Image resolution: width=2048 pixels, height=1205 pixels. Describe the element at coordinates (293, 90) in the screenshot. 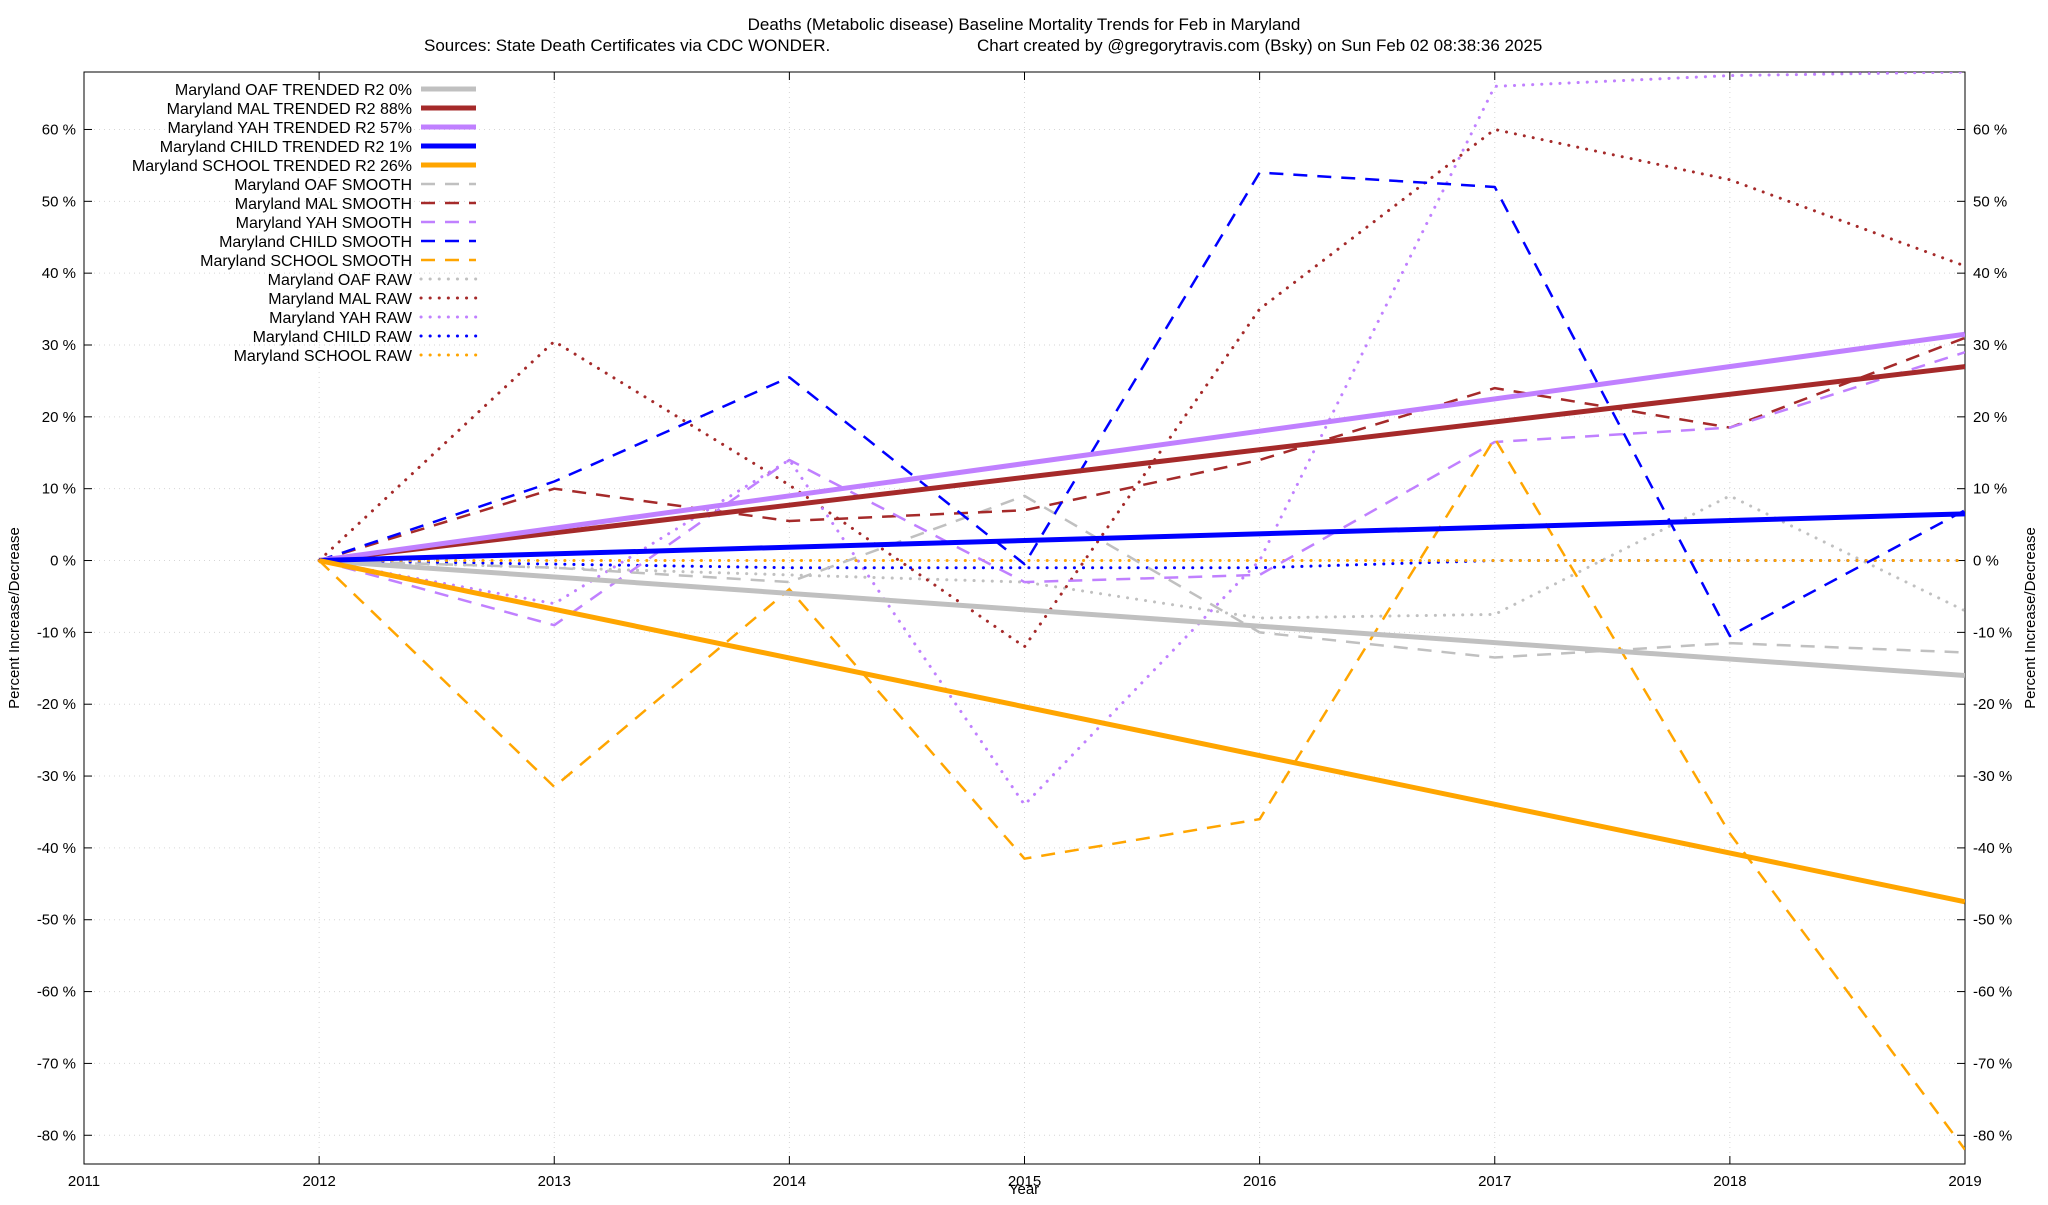

I see `legend-label: Maryland OAF TRENDED R2 0%` at that location.